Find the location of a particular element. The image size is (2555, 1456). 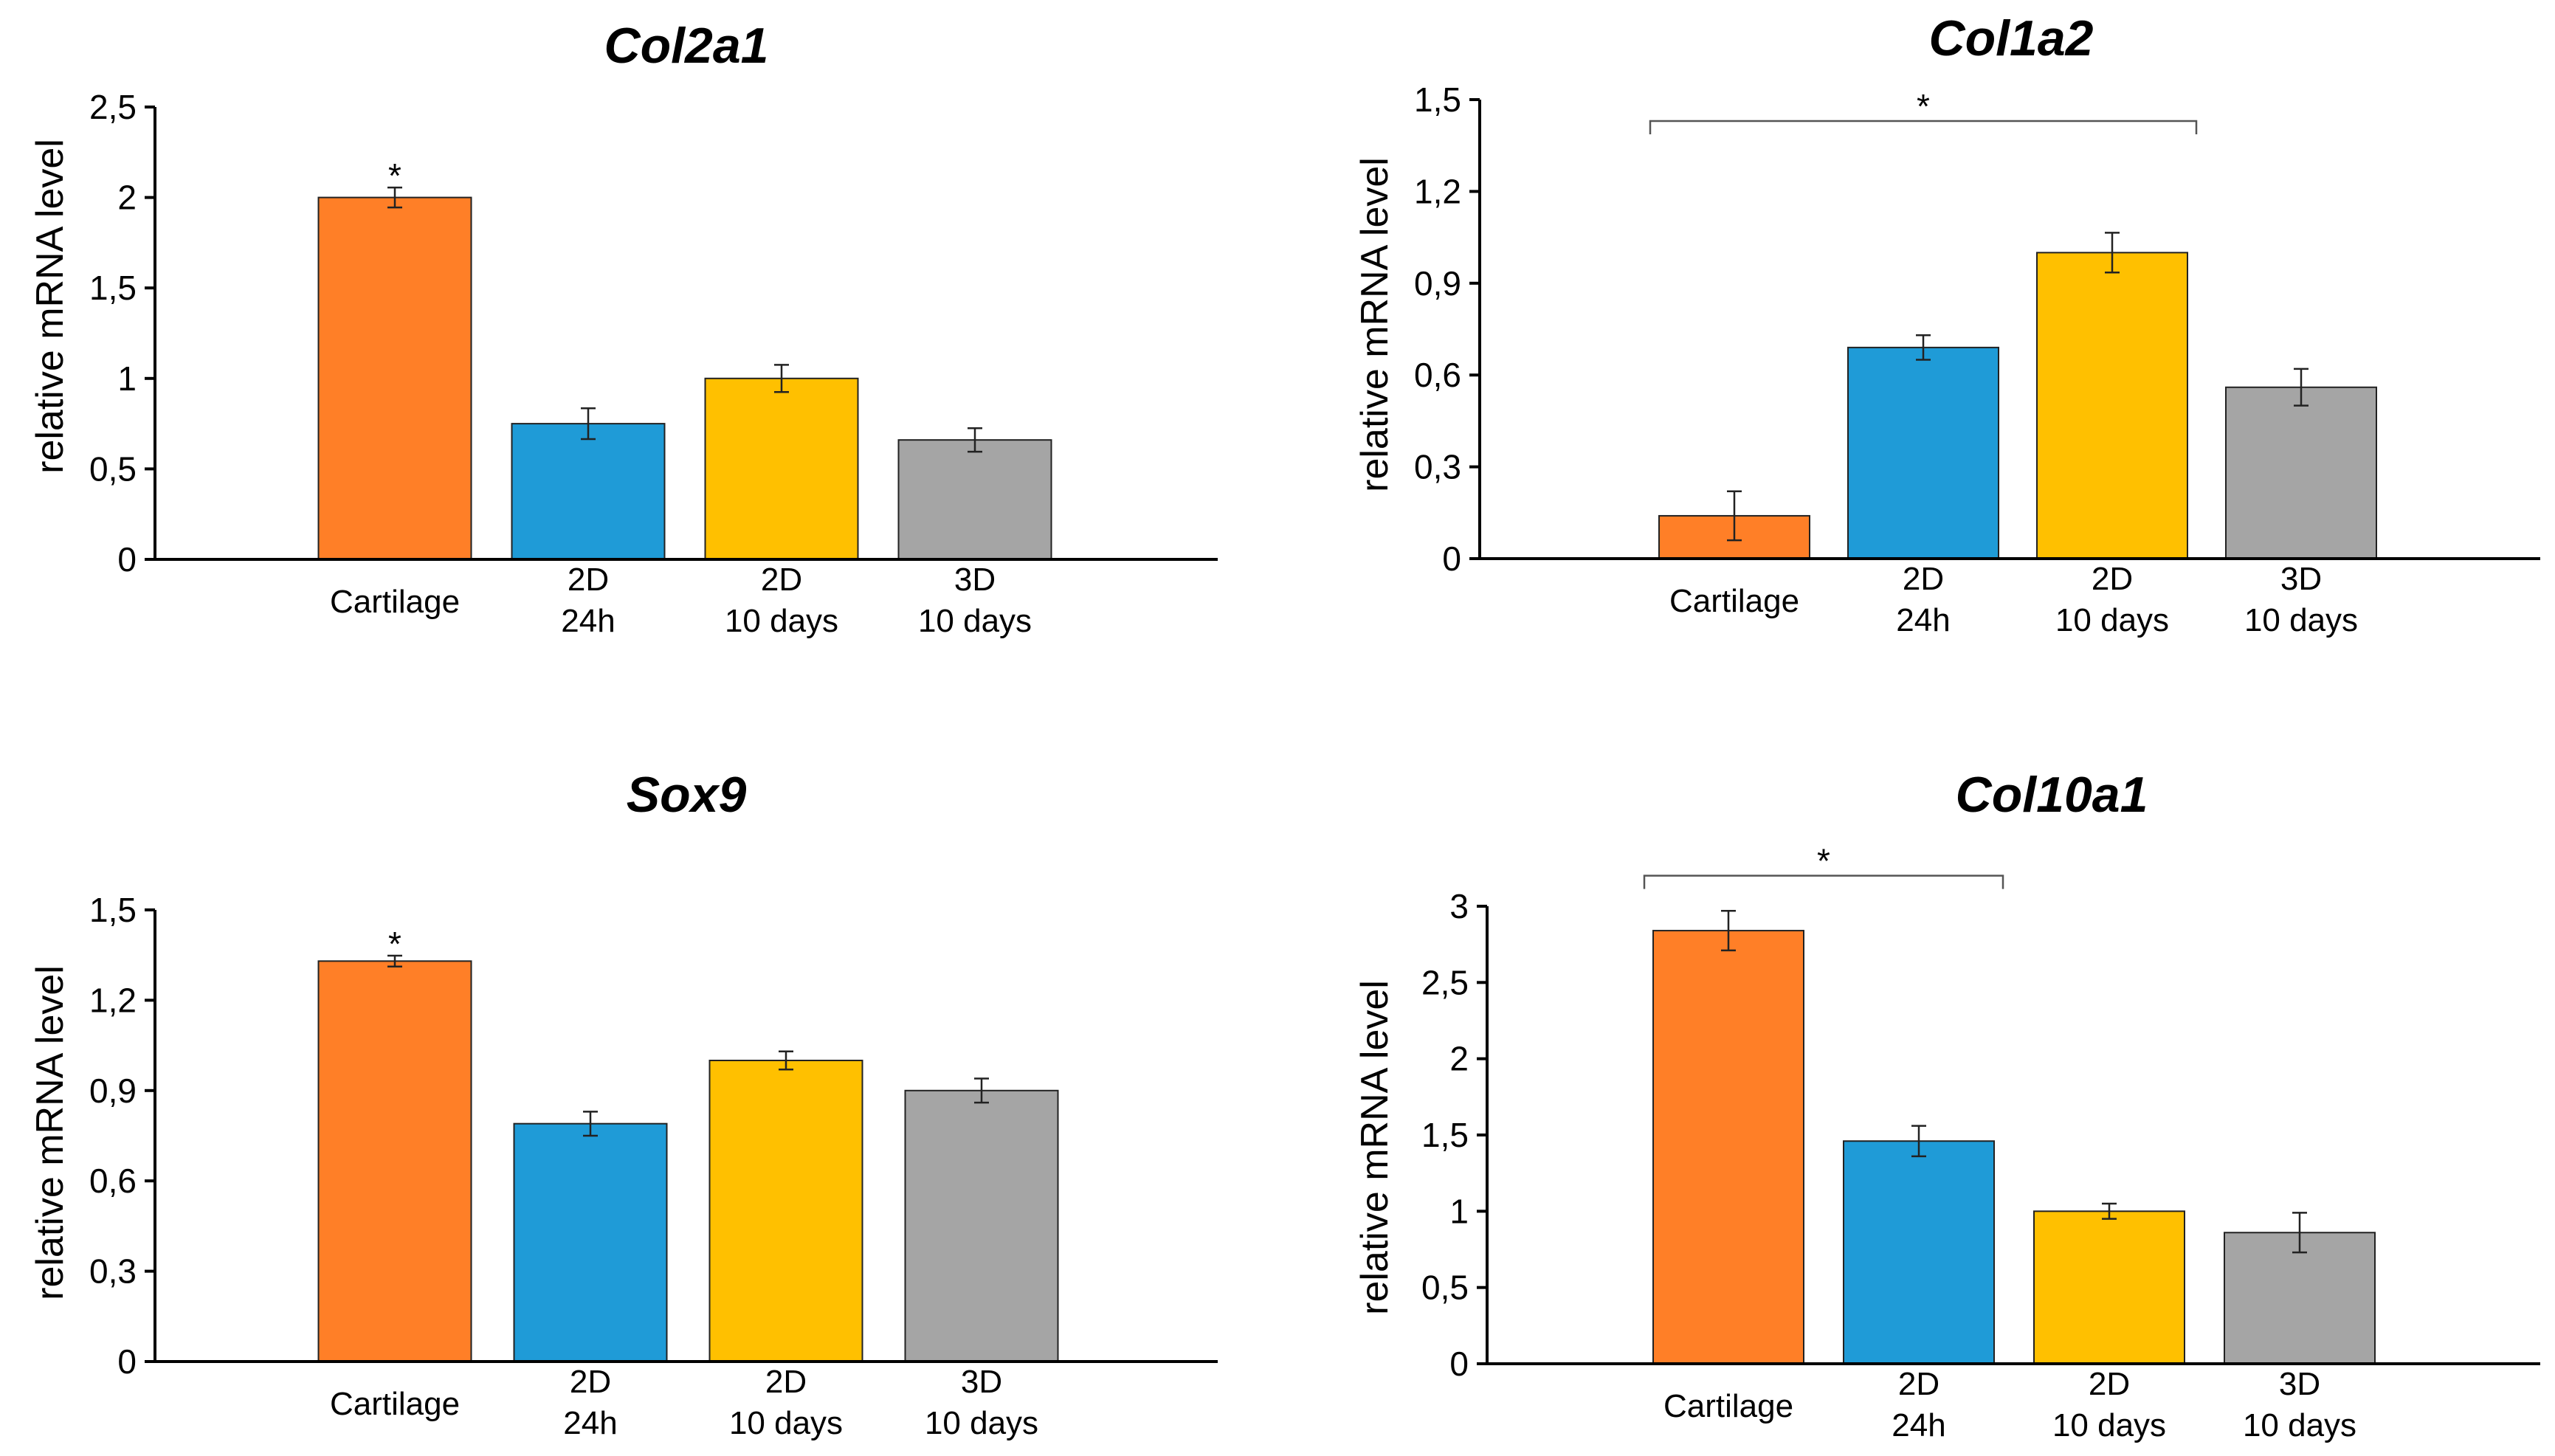

y-tick-label: 3 is located at coordinates (1459, 906).